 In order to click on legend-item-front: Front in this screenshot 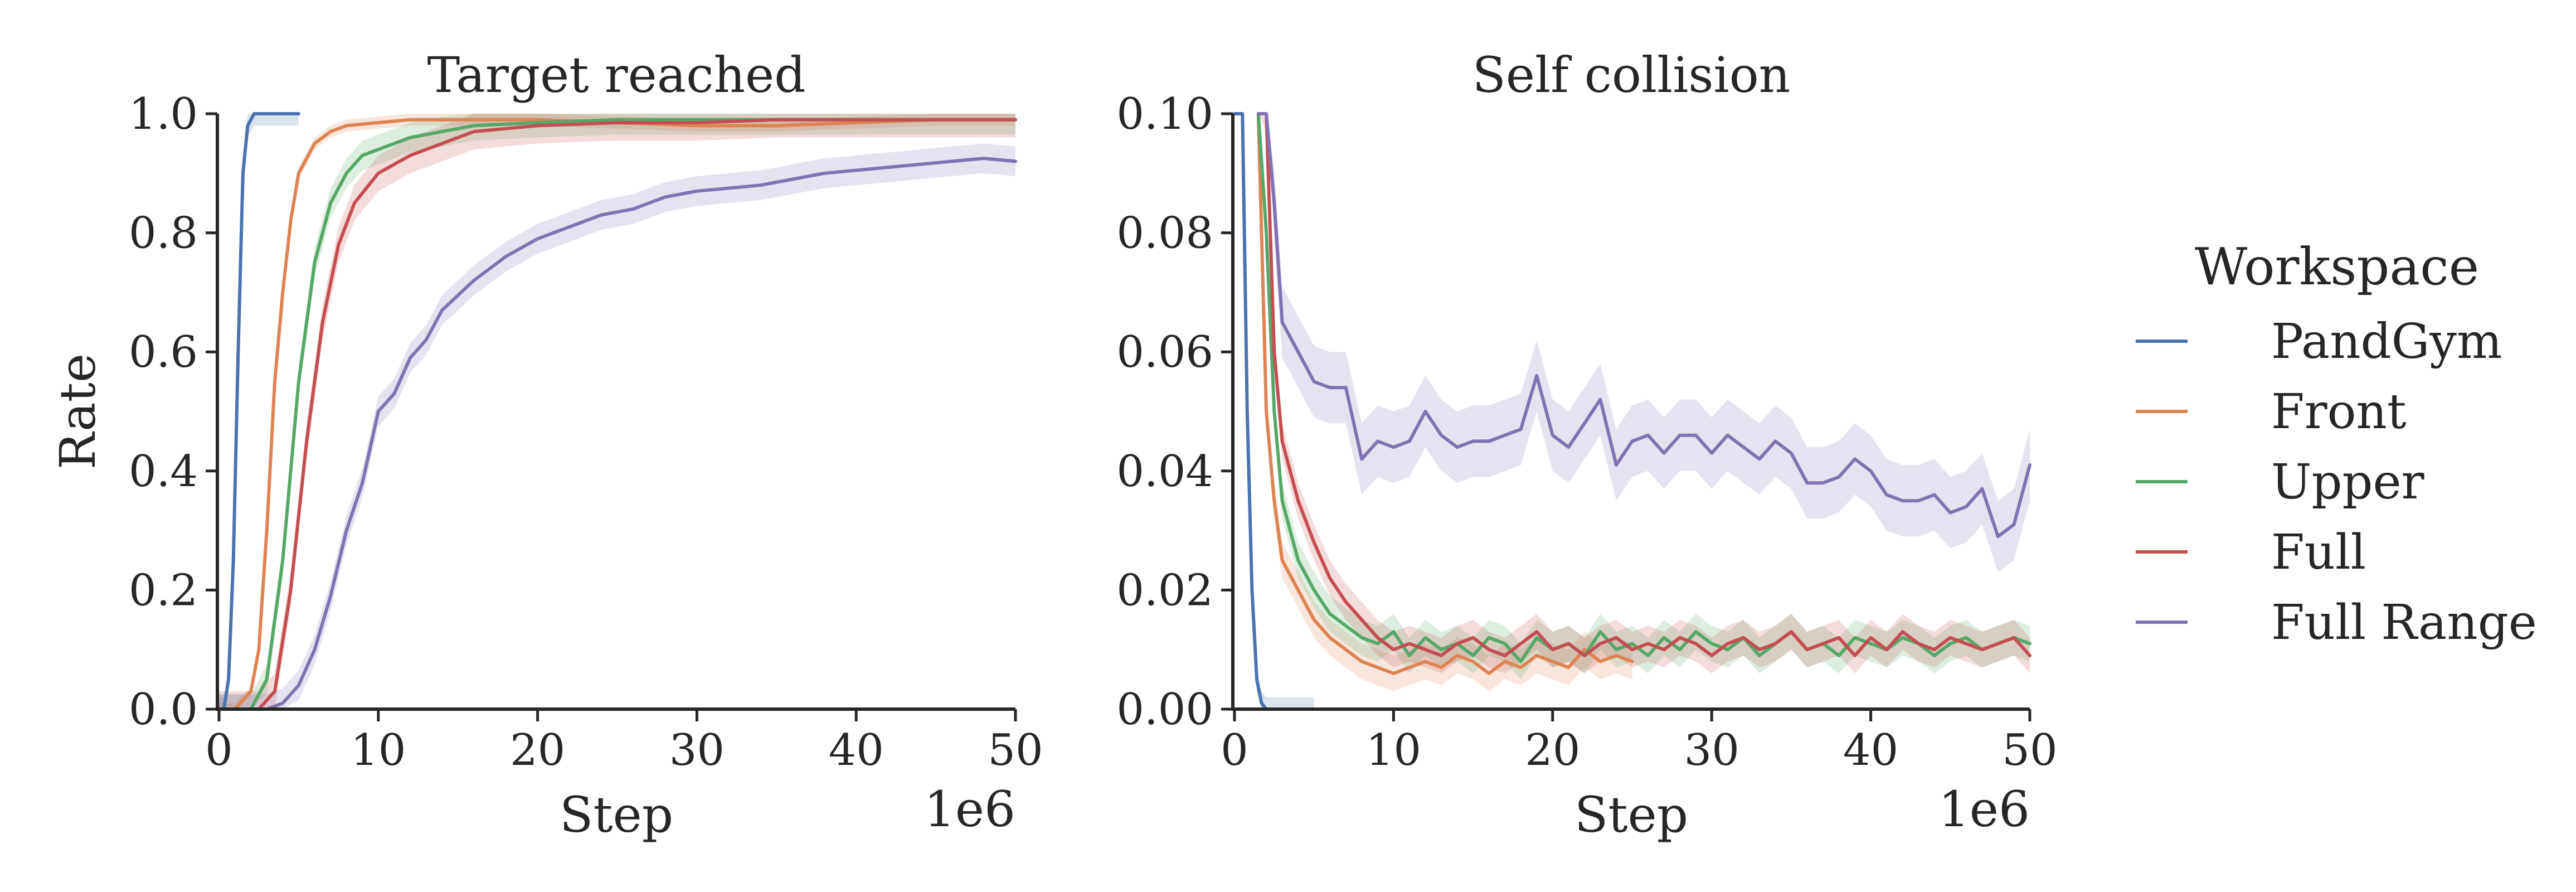, I will do `click(2271, 412)`.